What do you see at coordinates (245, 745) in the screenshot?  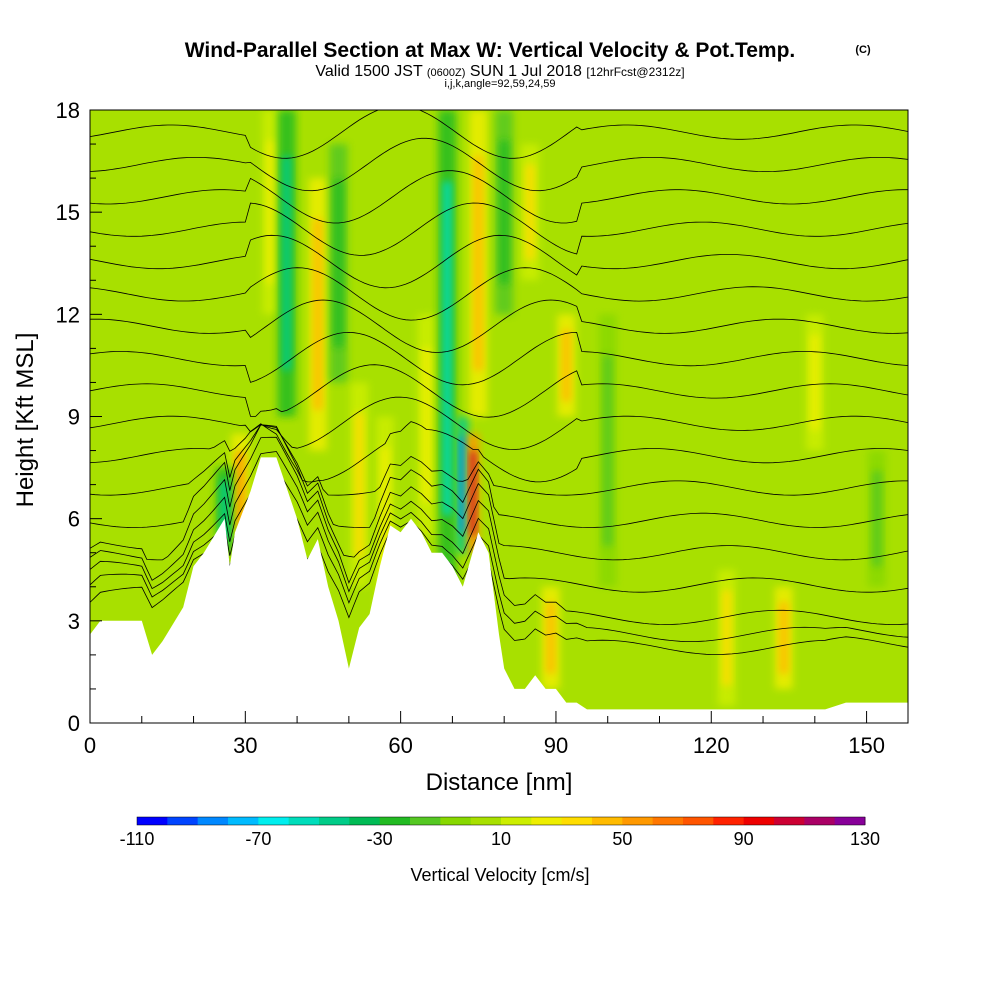 I see `x-tick-label: 30` at bounding box center [245, 745].